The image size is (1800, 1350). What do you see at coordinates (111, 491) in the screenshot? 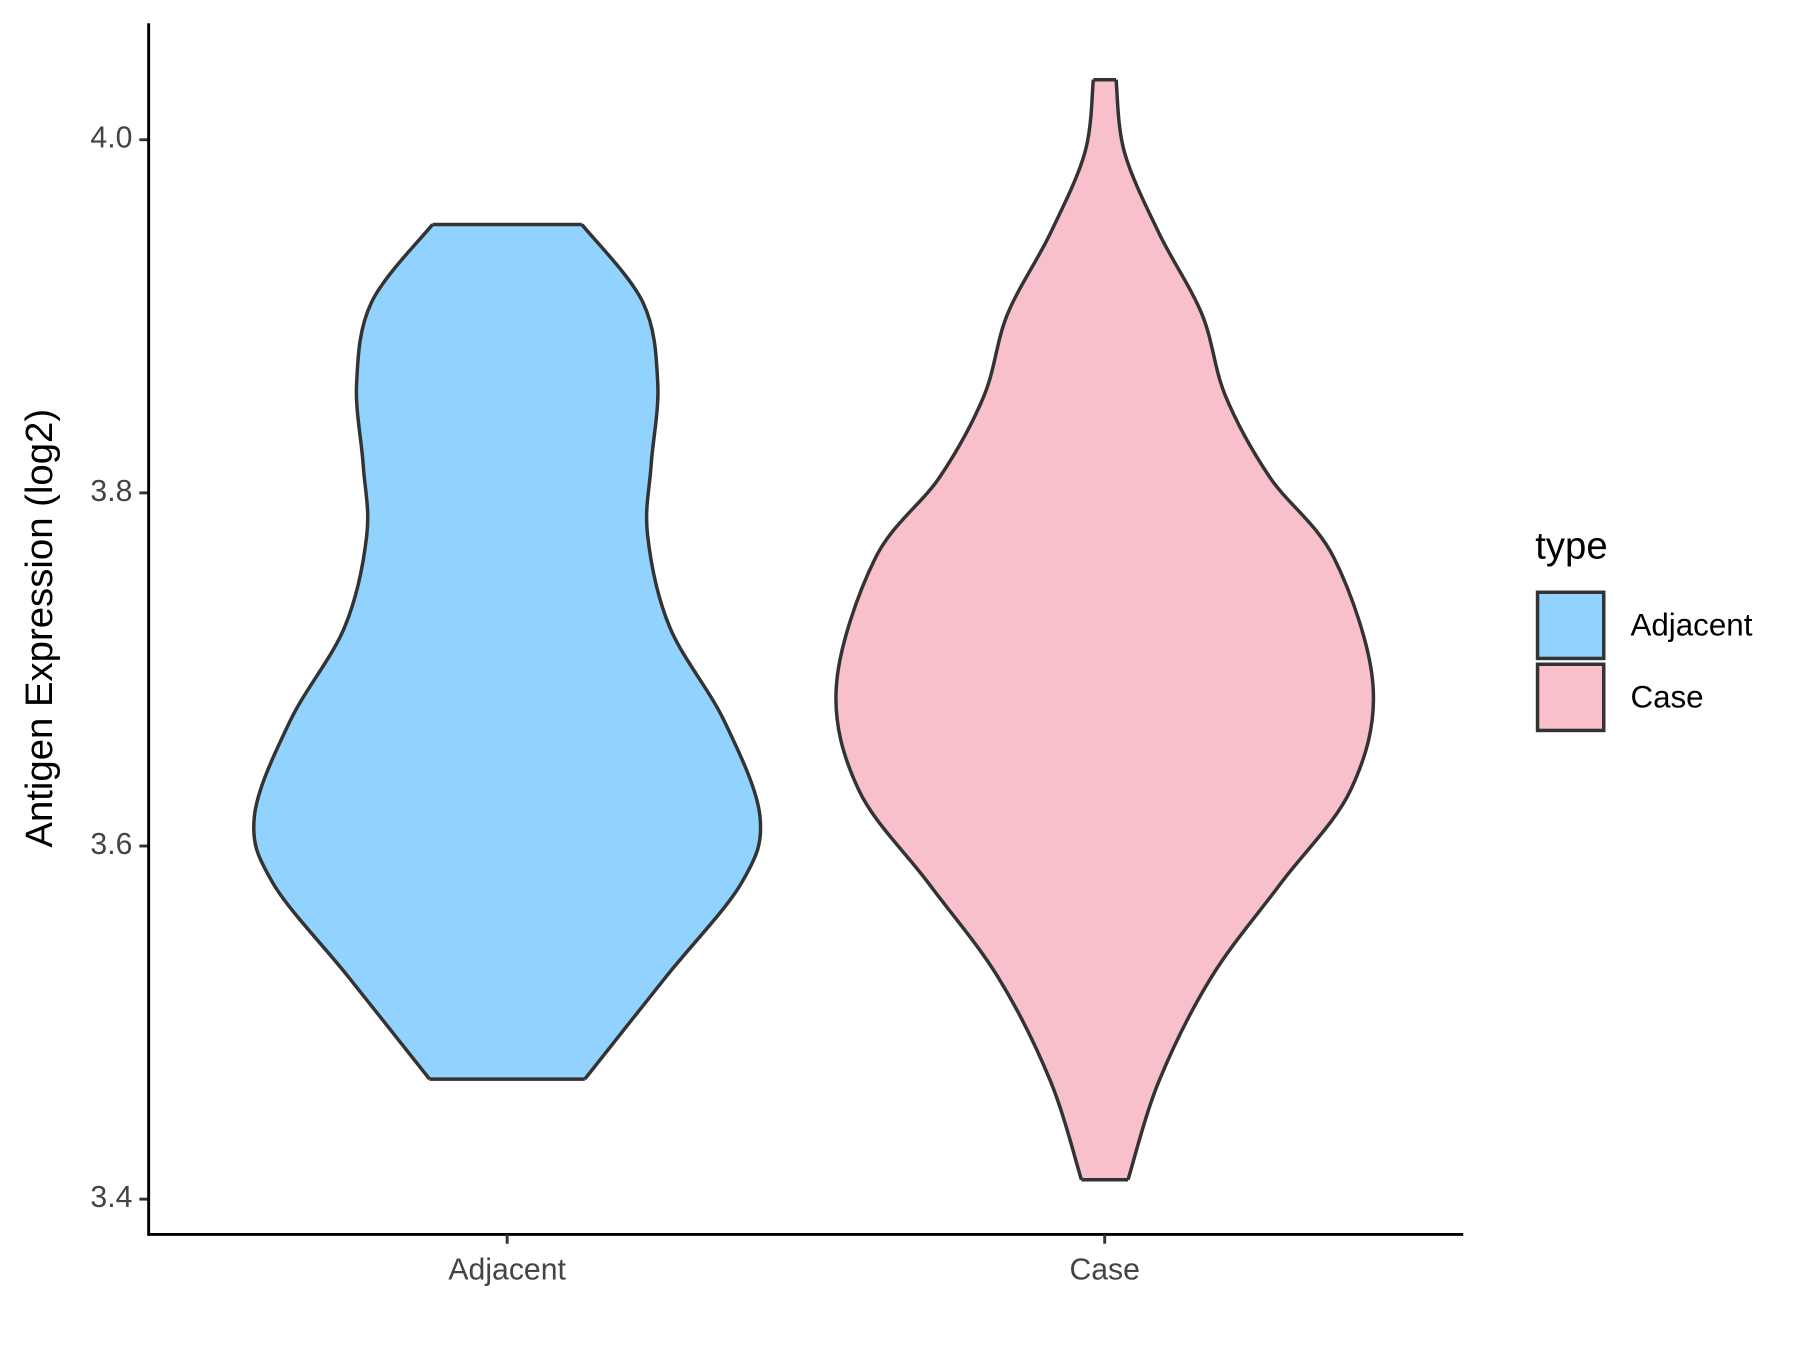
I see `y-tick-label: 3.8` at bounding box center [111, 491].